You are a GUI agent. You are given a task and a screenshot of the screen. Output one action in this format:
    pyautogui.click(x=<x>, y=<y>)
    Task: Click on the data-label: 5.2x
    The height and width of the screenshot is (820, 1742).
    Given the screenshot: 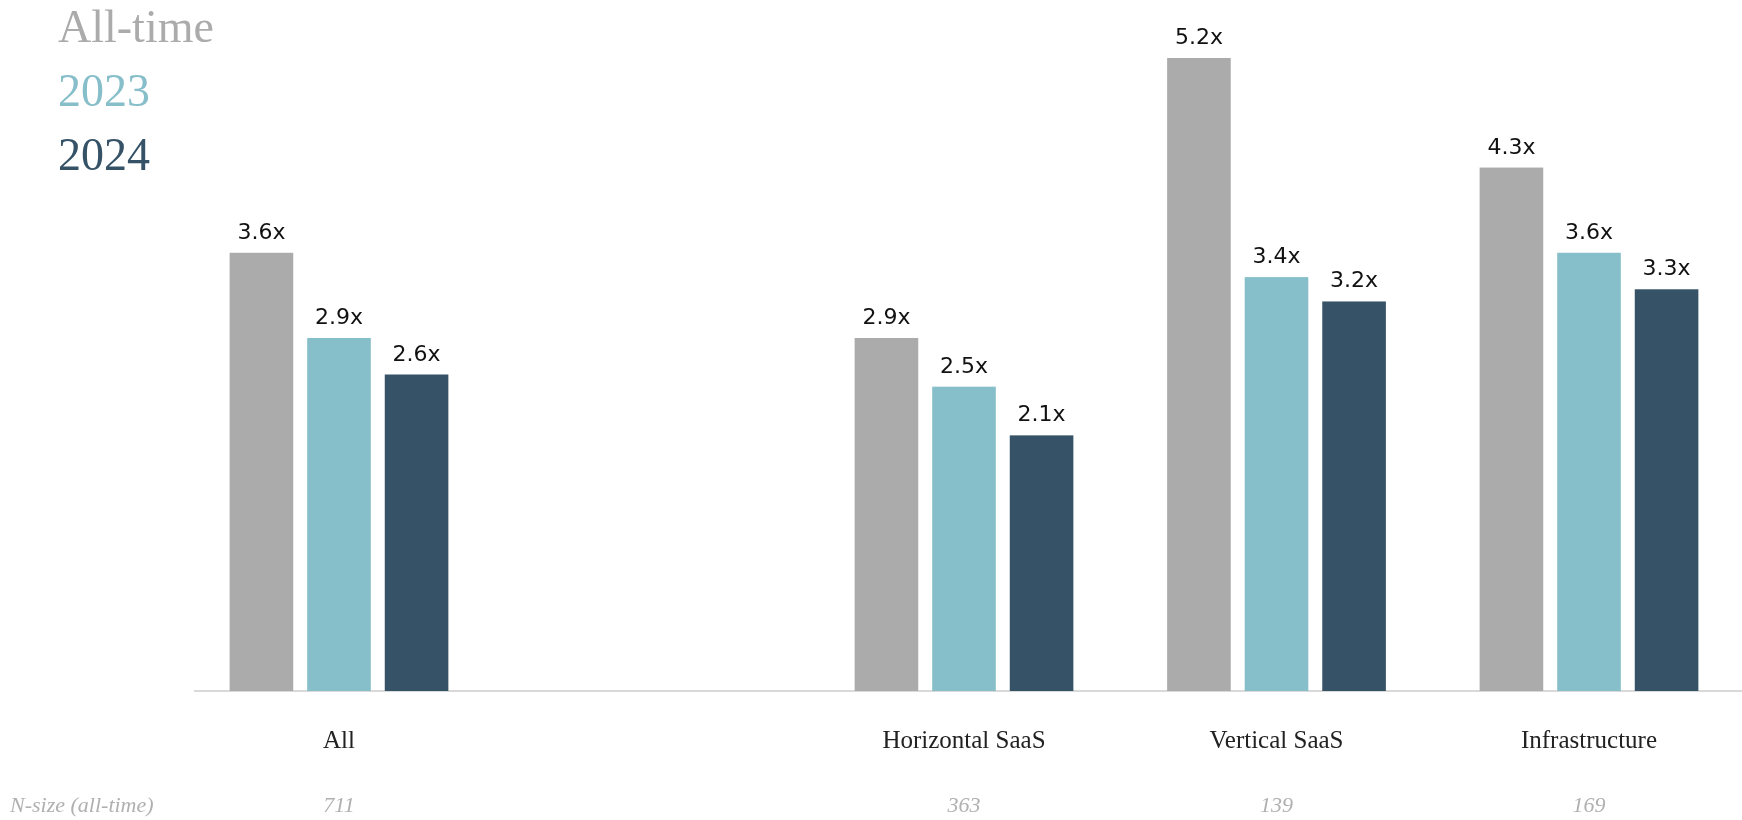 What is the action you would take?
    pyautogui.click(x=1198, y=36)
    